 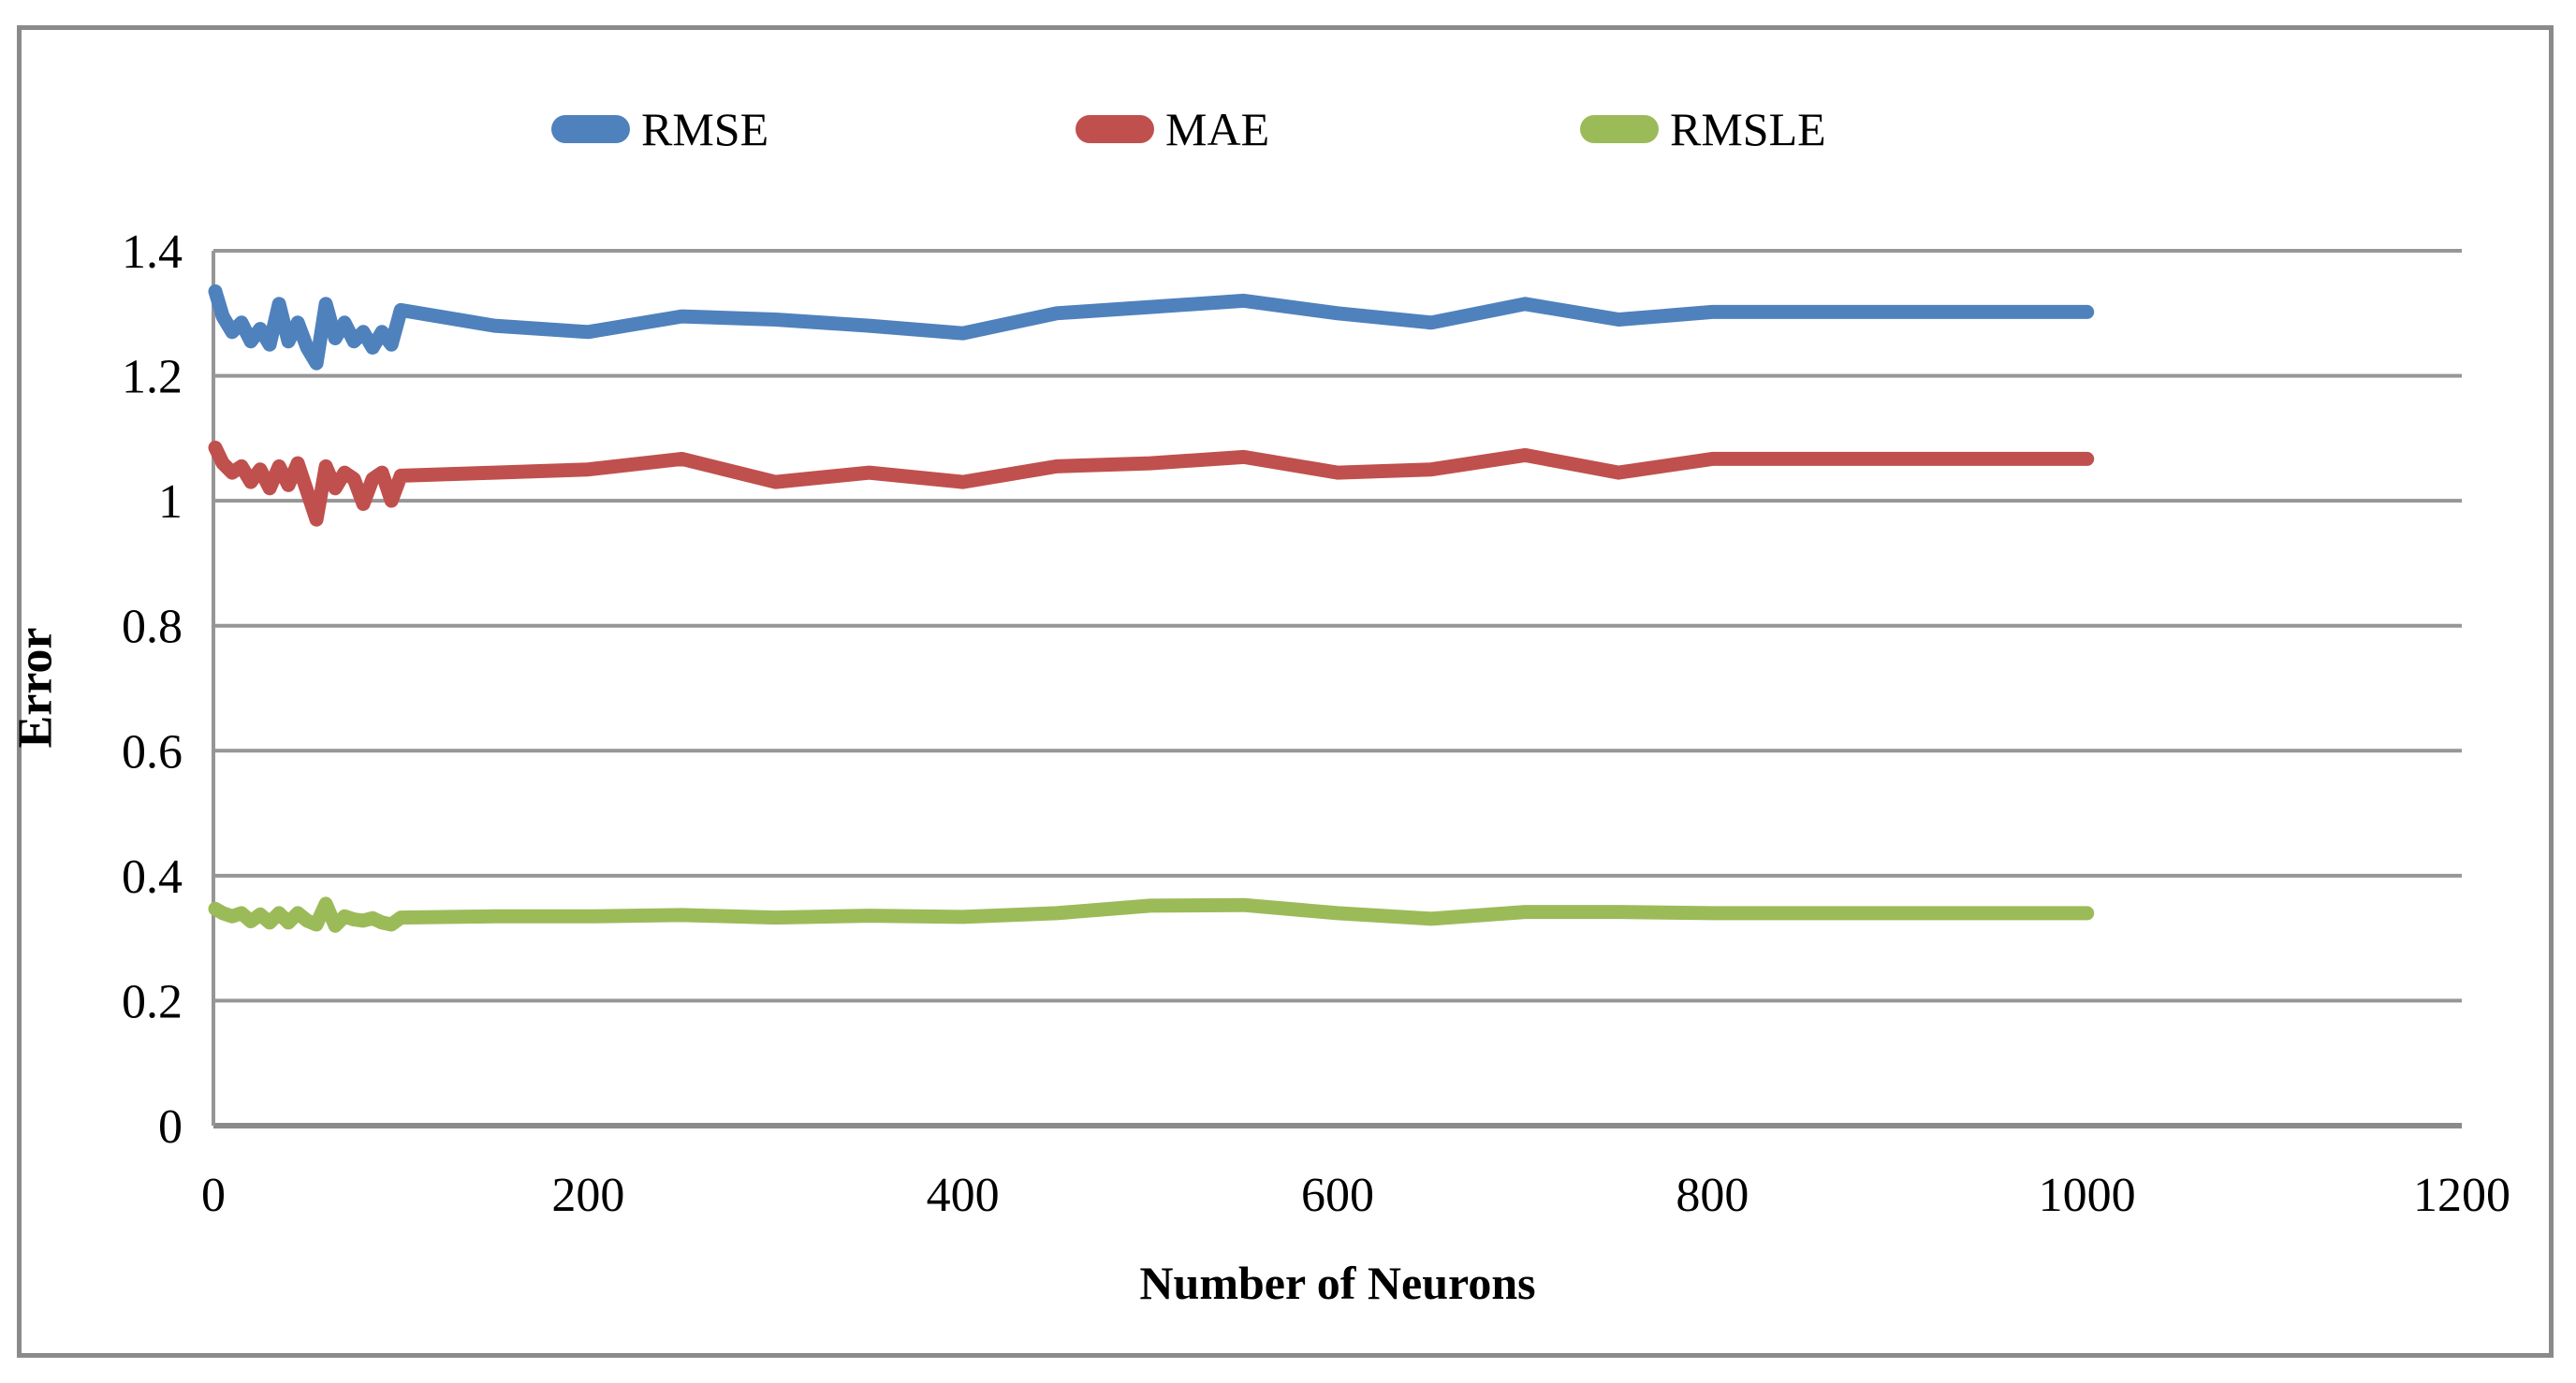 What do you see at coordinates (1337, 1195) in the screenshot?
I see `x-tick-label: 600` at bounding box center [1337, 1195].